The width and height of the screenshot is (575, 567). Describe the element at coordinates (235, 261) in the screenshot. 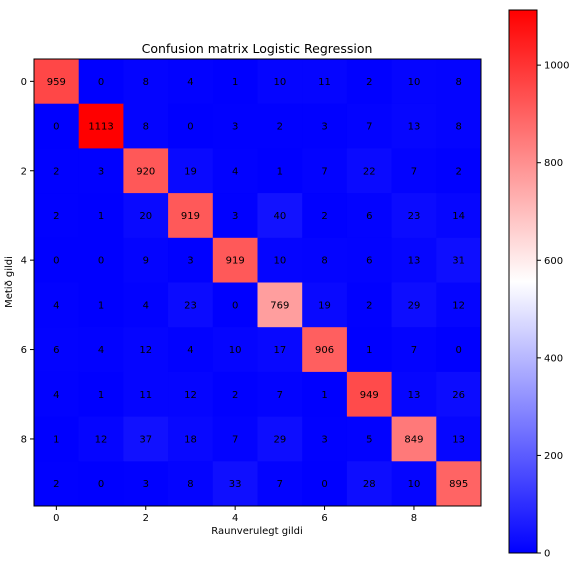

I see `cell-value-label: 919` at that location.